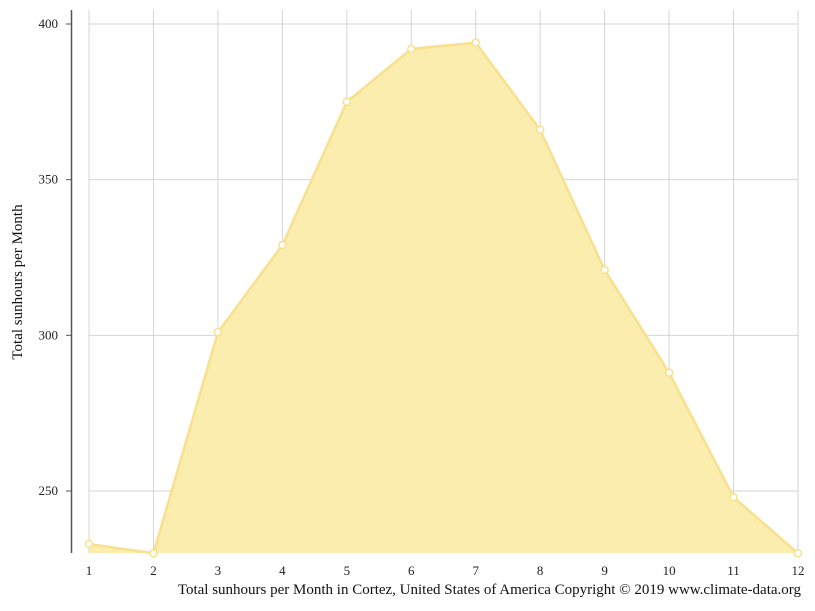  Describe the element at coordinates (153, 570) in the screenshot. I see `x-tick-label-2: 2` at that location.